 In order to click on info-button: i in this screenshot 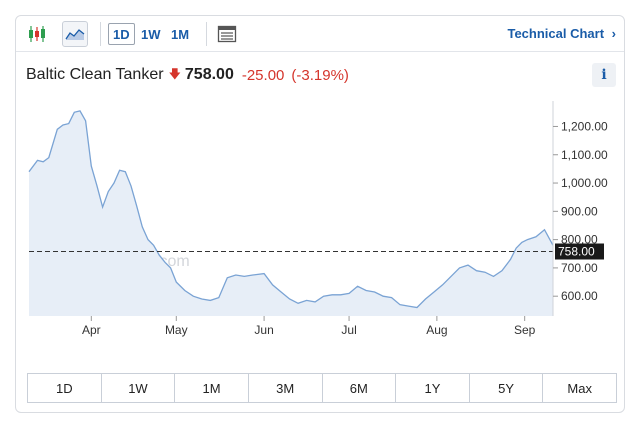, I will do `click(604, 75)`.